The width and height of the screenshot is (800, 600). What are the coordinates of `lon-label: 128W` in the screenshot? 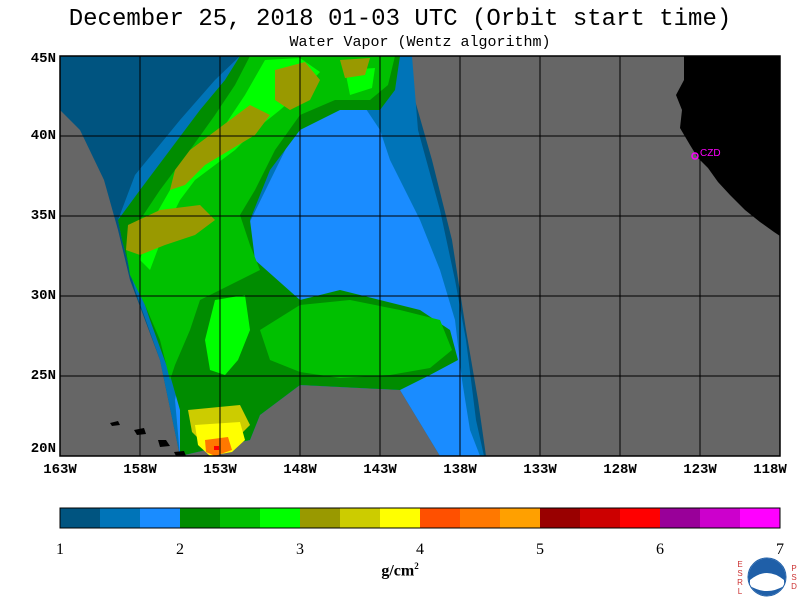 It's located at (620, 470).